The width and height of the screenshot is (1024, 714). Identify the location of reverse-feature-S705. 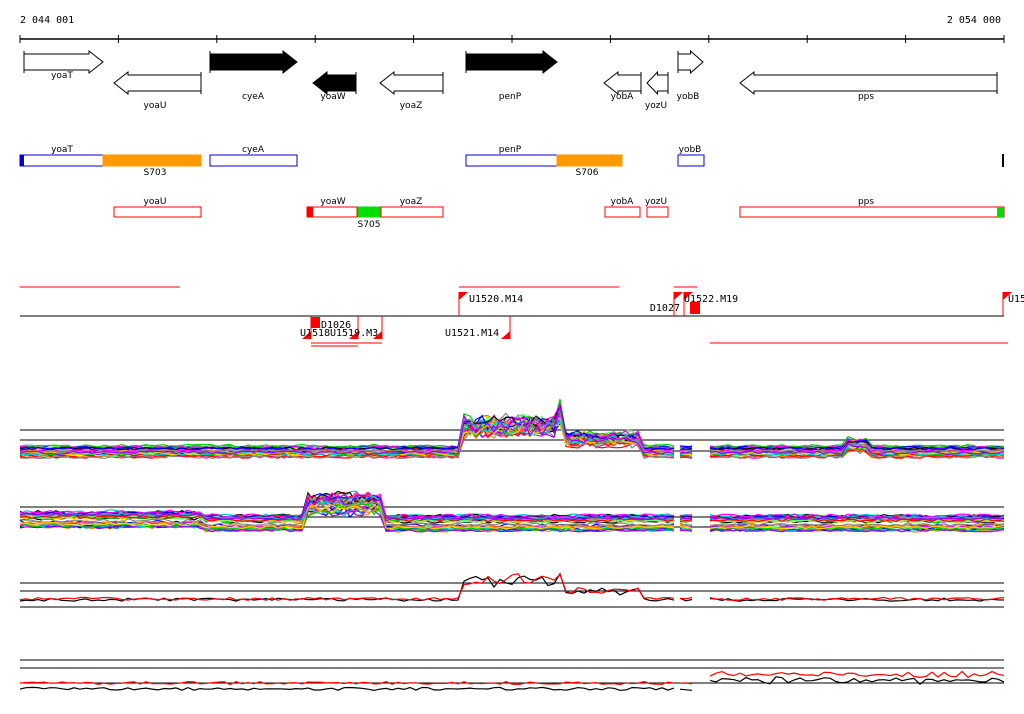
(369, 212).